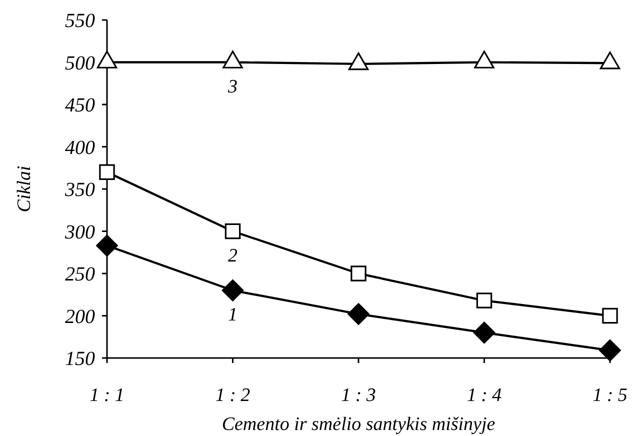  Describe the element at coordinates (80, 359) in the screenshot. I see `y-tick-label: 150` at that location.